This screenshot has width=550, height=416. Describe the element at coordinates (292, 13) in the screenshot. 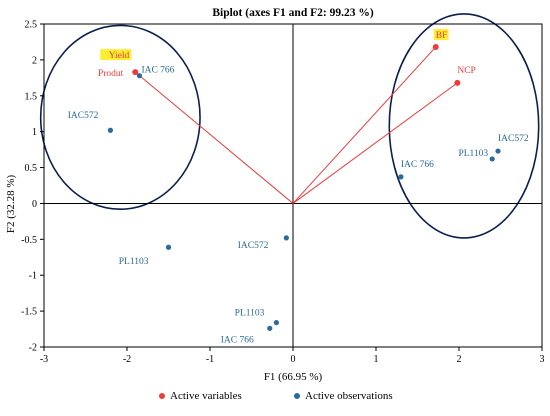

I see `chart-title: Biplot (axes F1 and F2: 99.23 %)` at that location.